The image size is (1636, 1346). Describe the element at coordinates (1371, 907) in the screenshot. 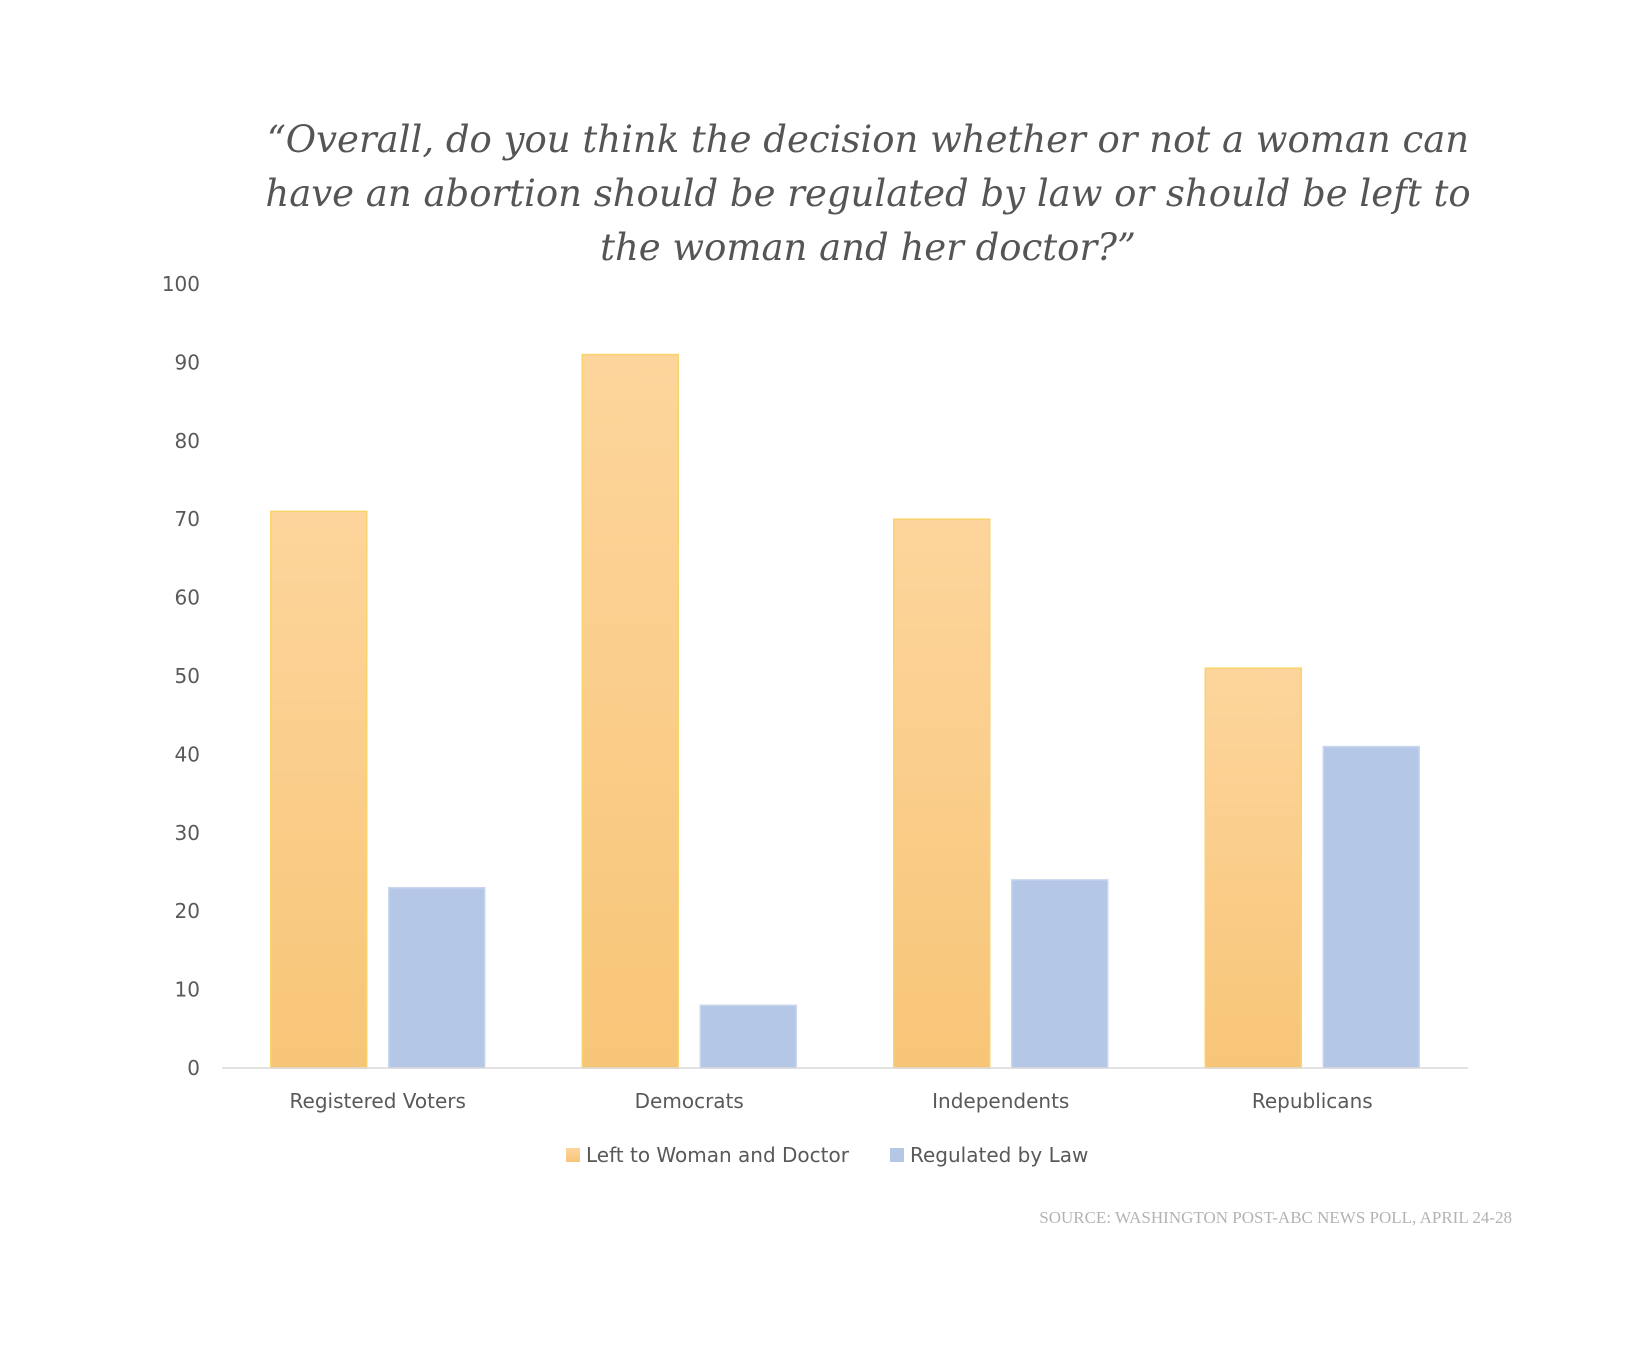

I see `bar-regulated-by-law-republicans` at that location.